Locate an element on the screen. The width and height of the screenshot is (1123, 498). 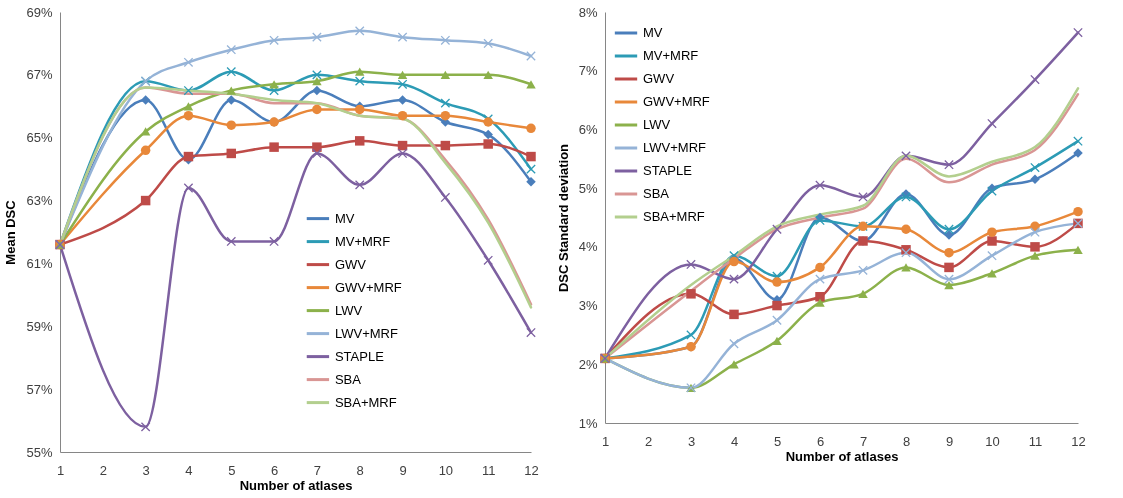
y-tick-label: 55% is located at coordinates (39, 452).